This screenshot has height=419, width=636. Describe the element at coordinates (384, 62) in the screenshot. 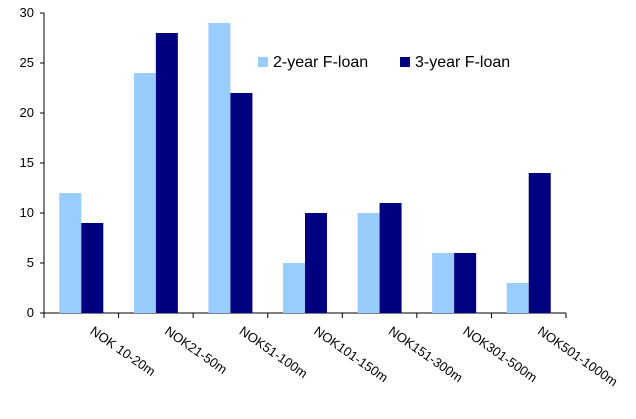

I see `legend: 2-year F-loan 3-year F-loan` at that location.